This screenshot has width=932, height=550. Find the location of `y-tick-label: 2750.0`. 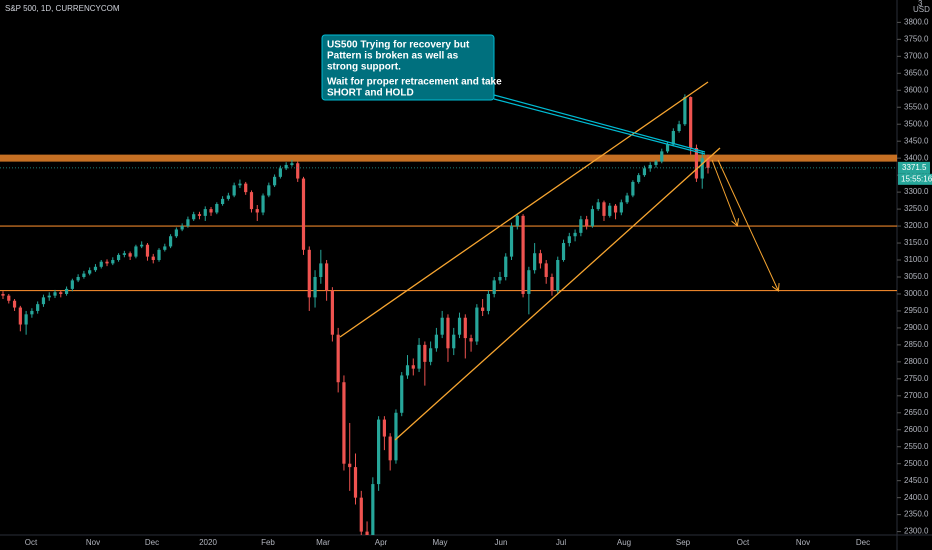

y-tick-label: 2750.0 is located at coordinates (916, 378).